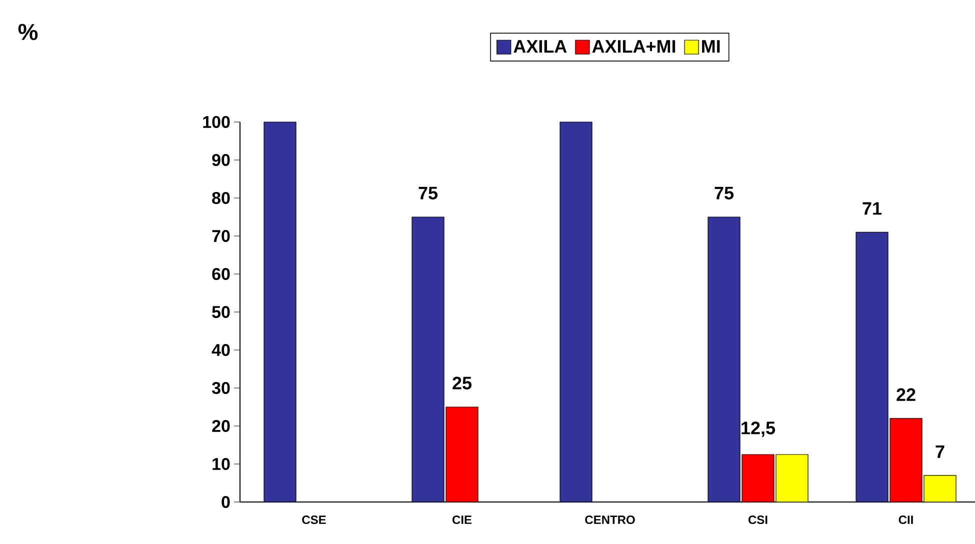  What do you see at coordinates (221, 464) in the screenshot?
I see `y-tick-label: 10` at bounding box center [221, 464].